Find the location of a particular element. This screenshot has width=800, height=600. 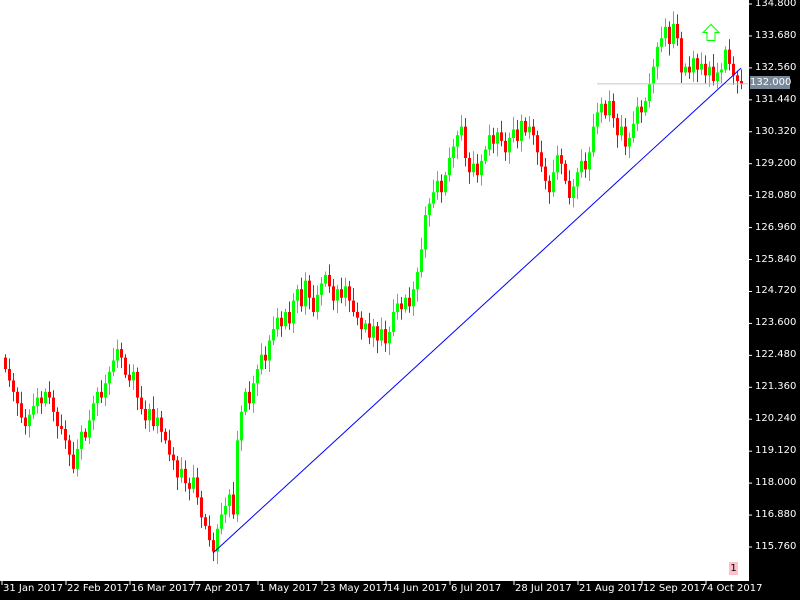

date-tick-label: 28 Jul 2017 is located at coordinates (543, 588).